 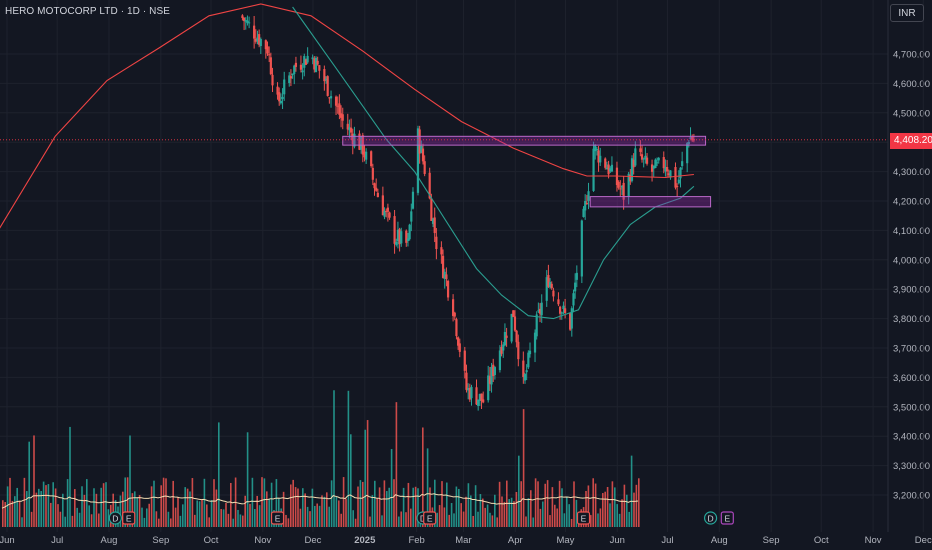 I want to click on event-marker-label: E, so click(x=129, y=519).